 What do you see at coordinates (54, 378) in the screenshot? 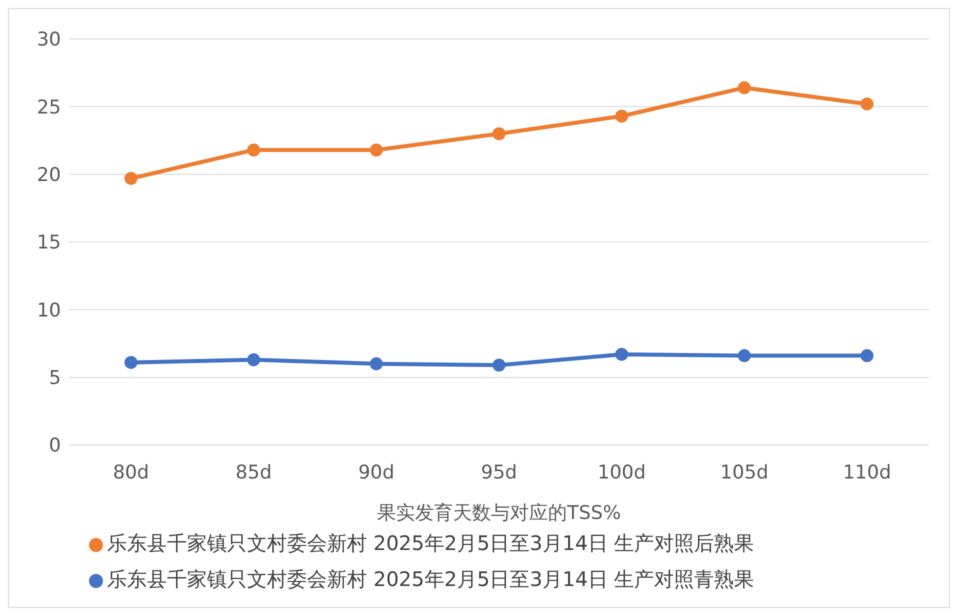
I see `y-tick-label: 5` at bounding box center [54, 378].